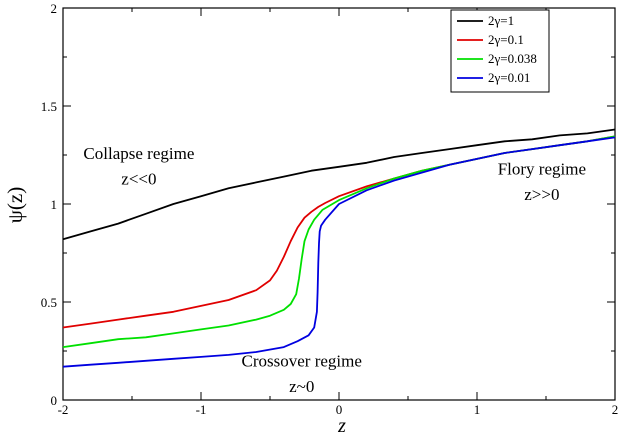 The image size is (618, 437). Describe the element at coordinates (301, 386) in the screenshot. I see `annotation-text: z~0` at that location.